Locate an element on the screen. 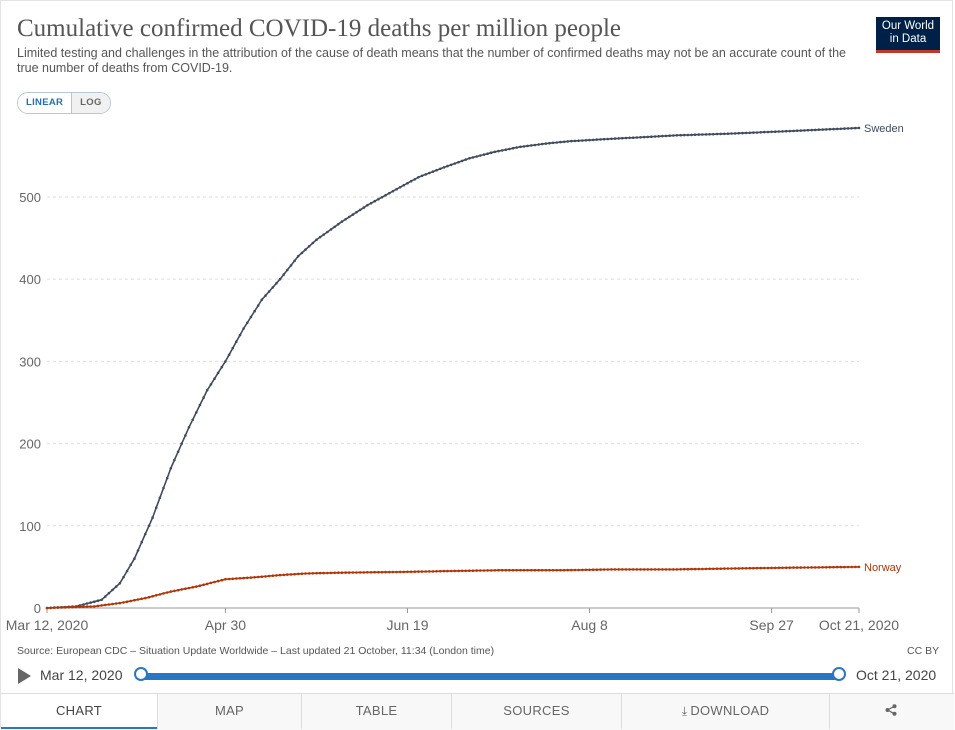  tab-download-label: DOWNLOAD is located at coordinates (730, 710).